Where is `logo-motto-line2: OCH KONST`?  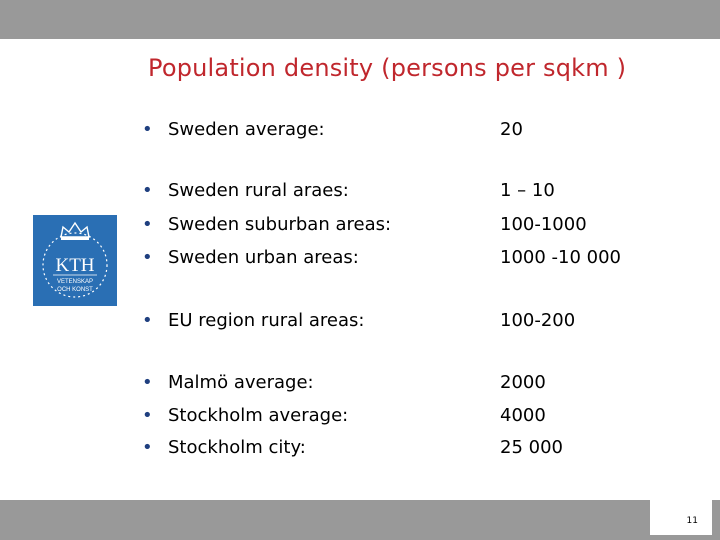 logo-motto-line2: OCH KONST is located at coordinates (75, 290).